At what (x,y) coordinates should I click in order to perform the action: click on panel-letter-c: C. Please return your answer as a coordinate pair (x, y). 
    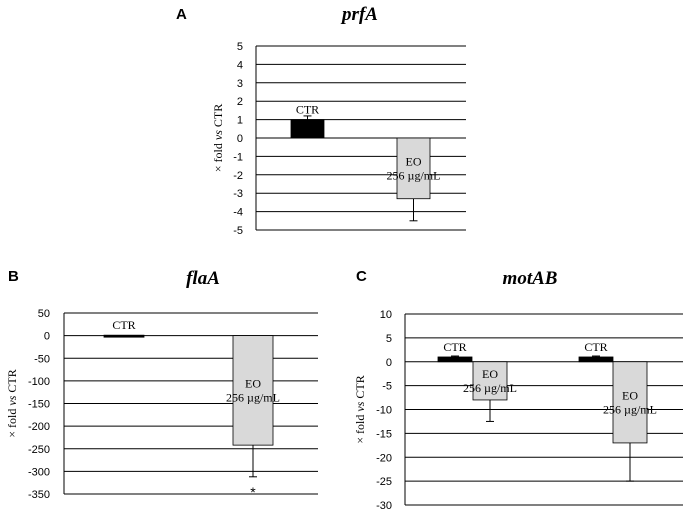
    Looking at the image, I should click on (361, 276).